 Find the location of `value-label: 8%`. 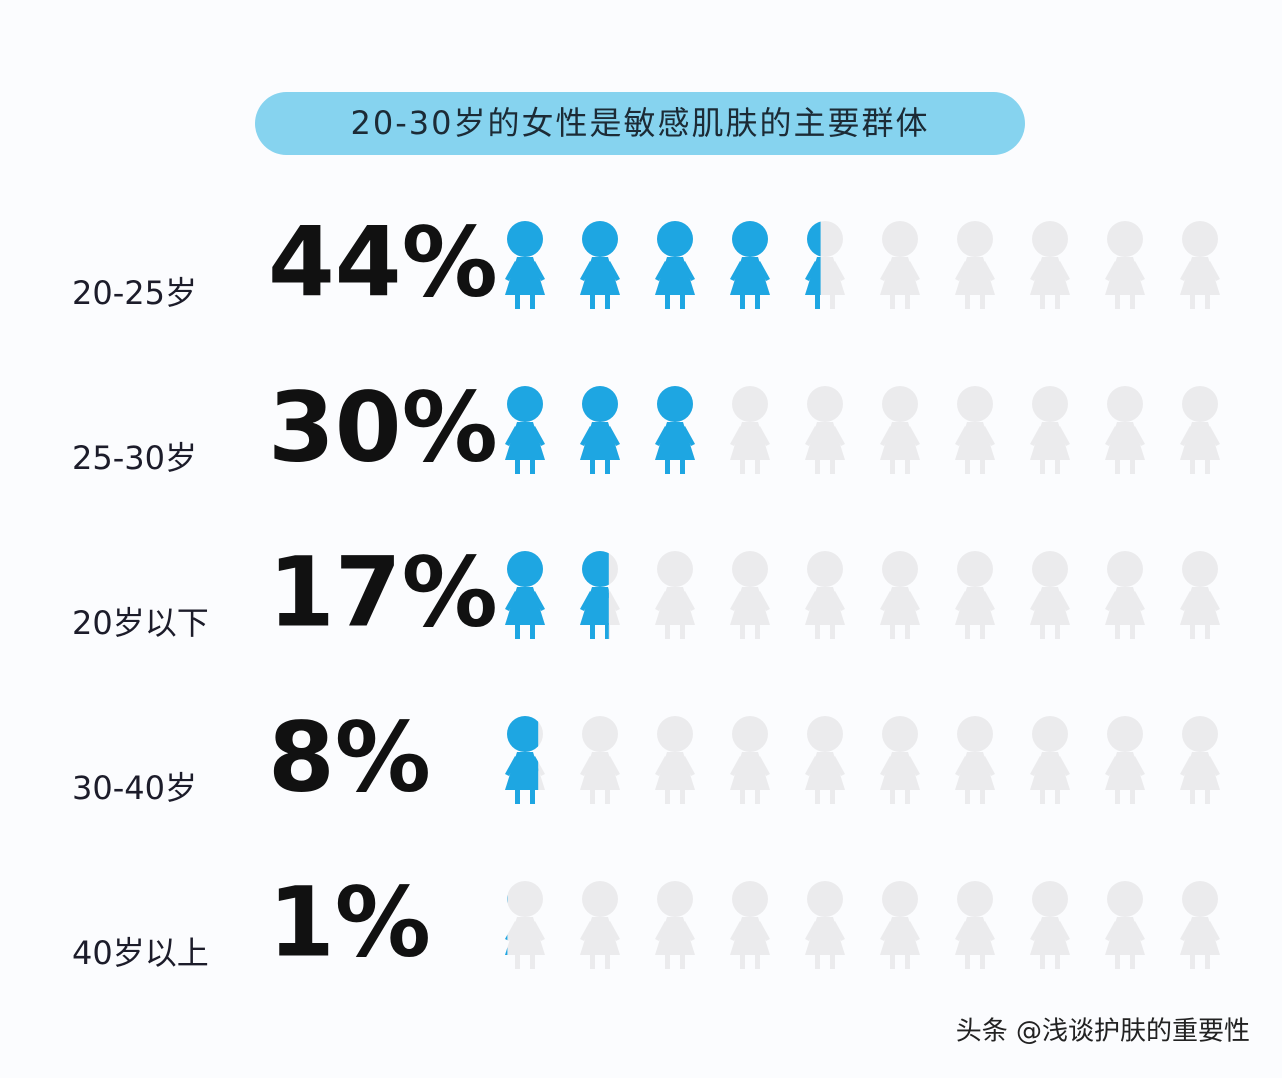

value-label: 8% is located at coordinates (349, 757).